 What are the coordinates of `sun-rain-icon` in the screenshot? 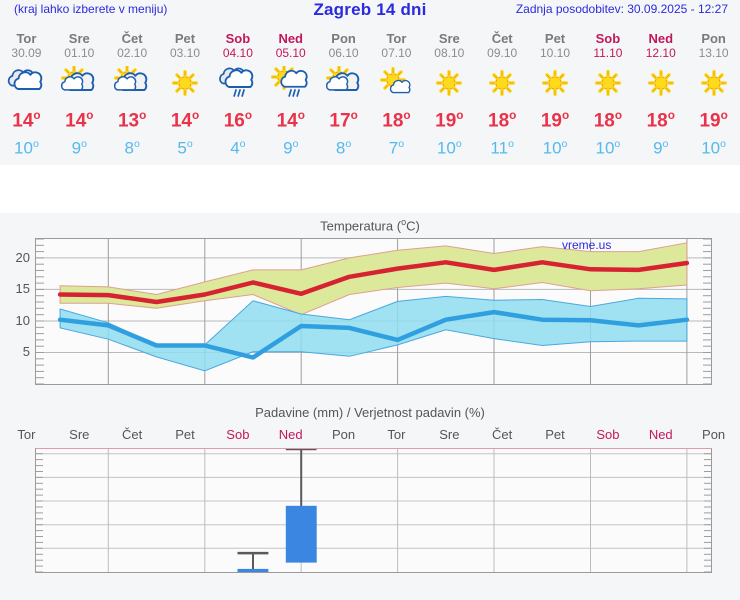 It's located at (289, 81).